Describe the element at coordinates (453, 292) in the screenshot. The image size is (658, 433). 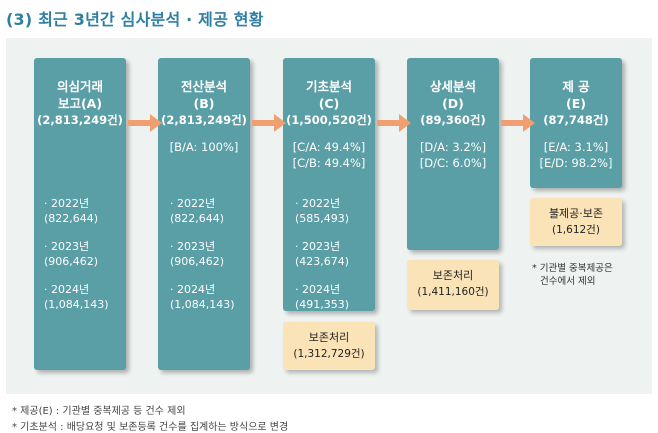
I see `note-amount: (1,411,160건)` at that location.